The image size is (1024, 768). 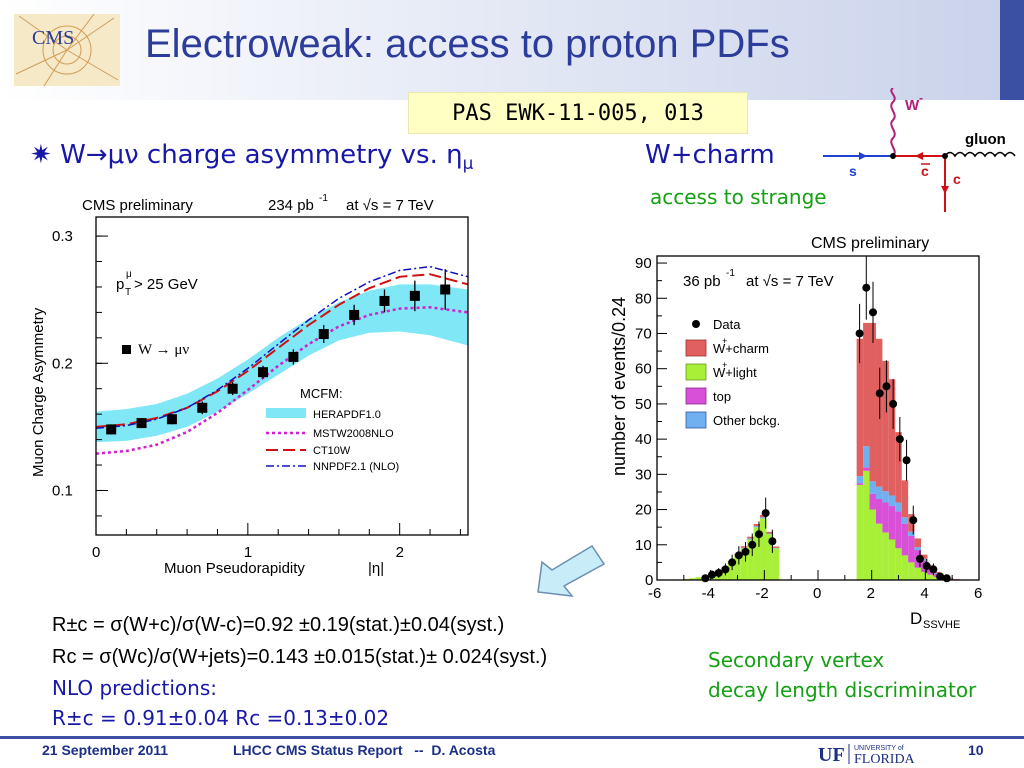 I want to click on left-plot-title: CMS preliminary, so click(x=137, y=205).